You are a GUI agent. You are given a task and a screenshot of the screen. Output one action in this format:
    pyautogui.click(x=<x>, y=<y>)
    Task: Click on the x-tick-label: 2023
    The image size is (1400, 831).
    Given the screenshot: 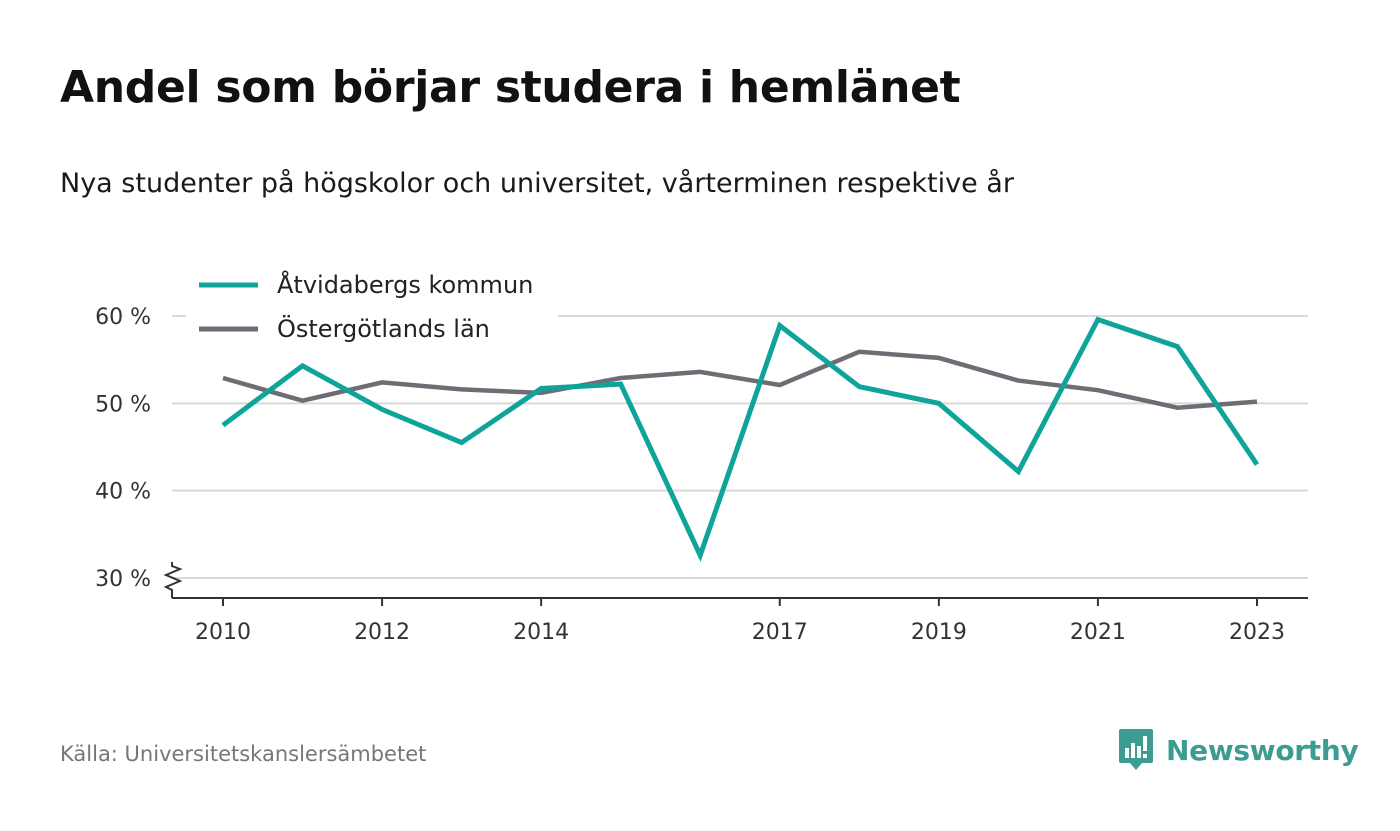 What is the action you would take?
    pyautogui.click(x=1257, y=632)
    